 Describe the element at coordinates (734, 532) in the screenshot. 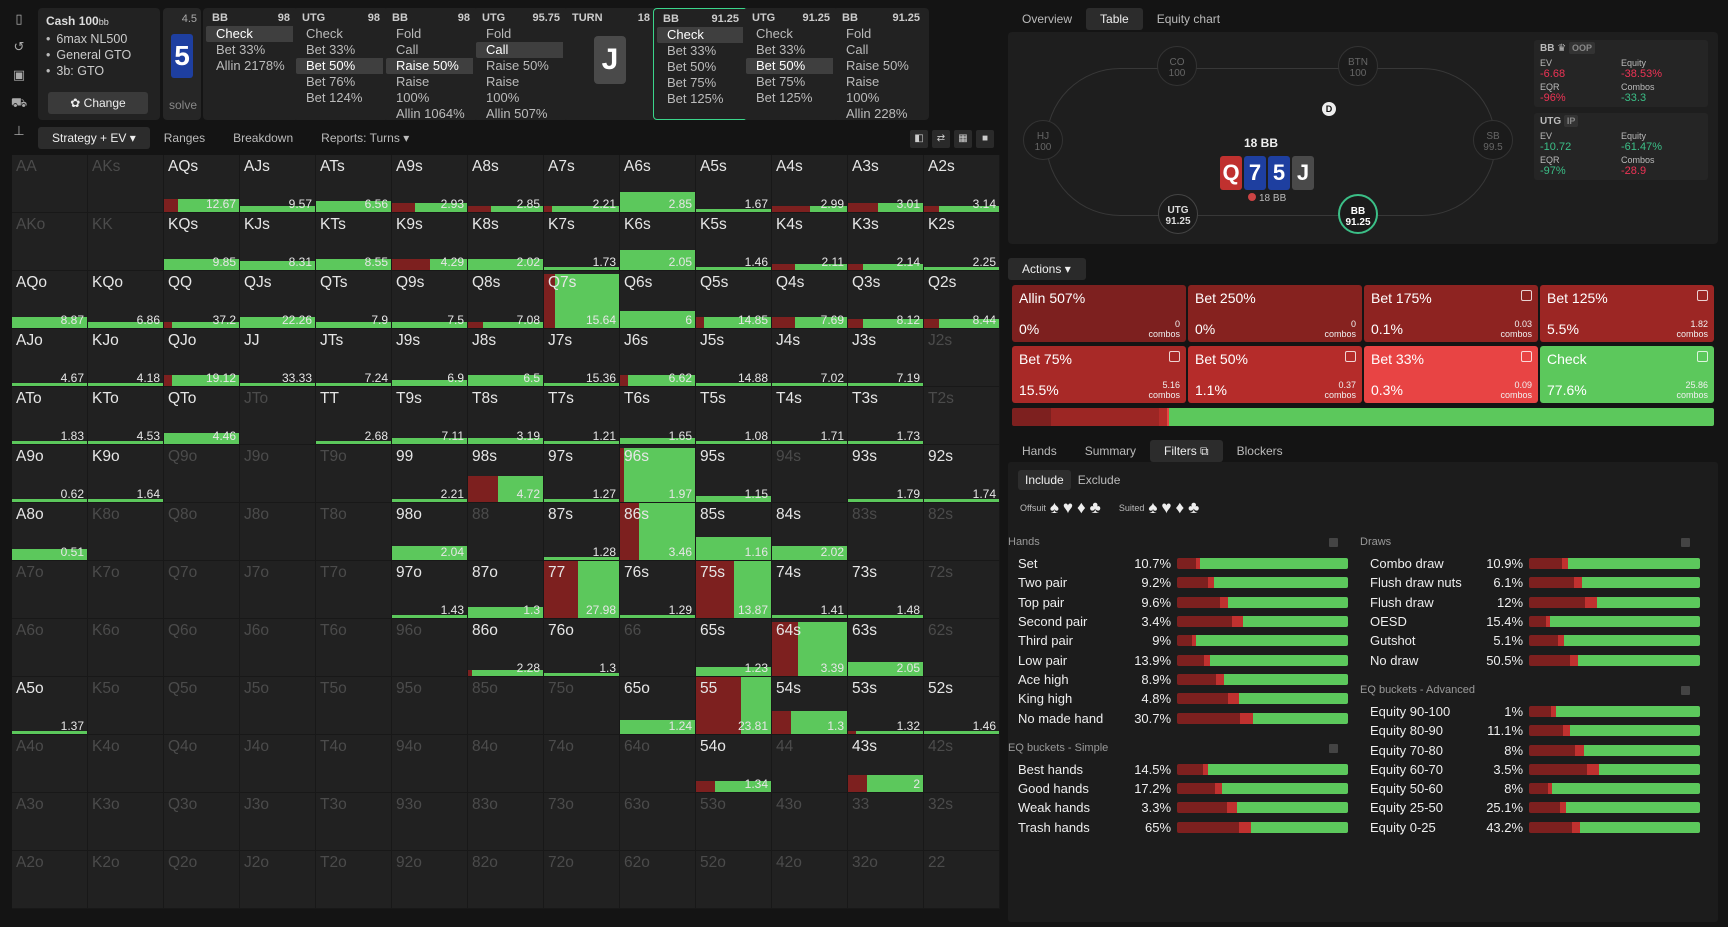

I see `hand-cell: 85s 1.16` at that location.